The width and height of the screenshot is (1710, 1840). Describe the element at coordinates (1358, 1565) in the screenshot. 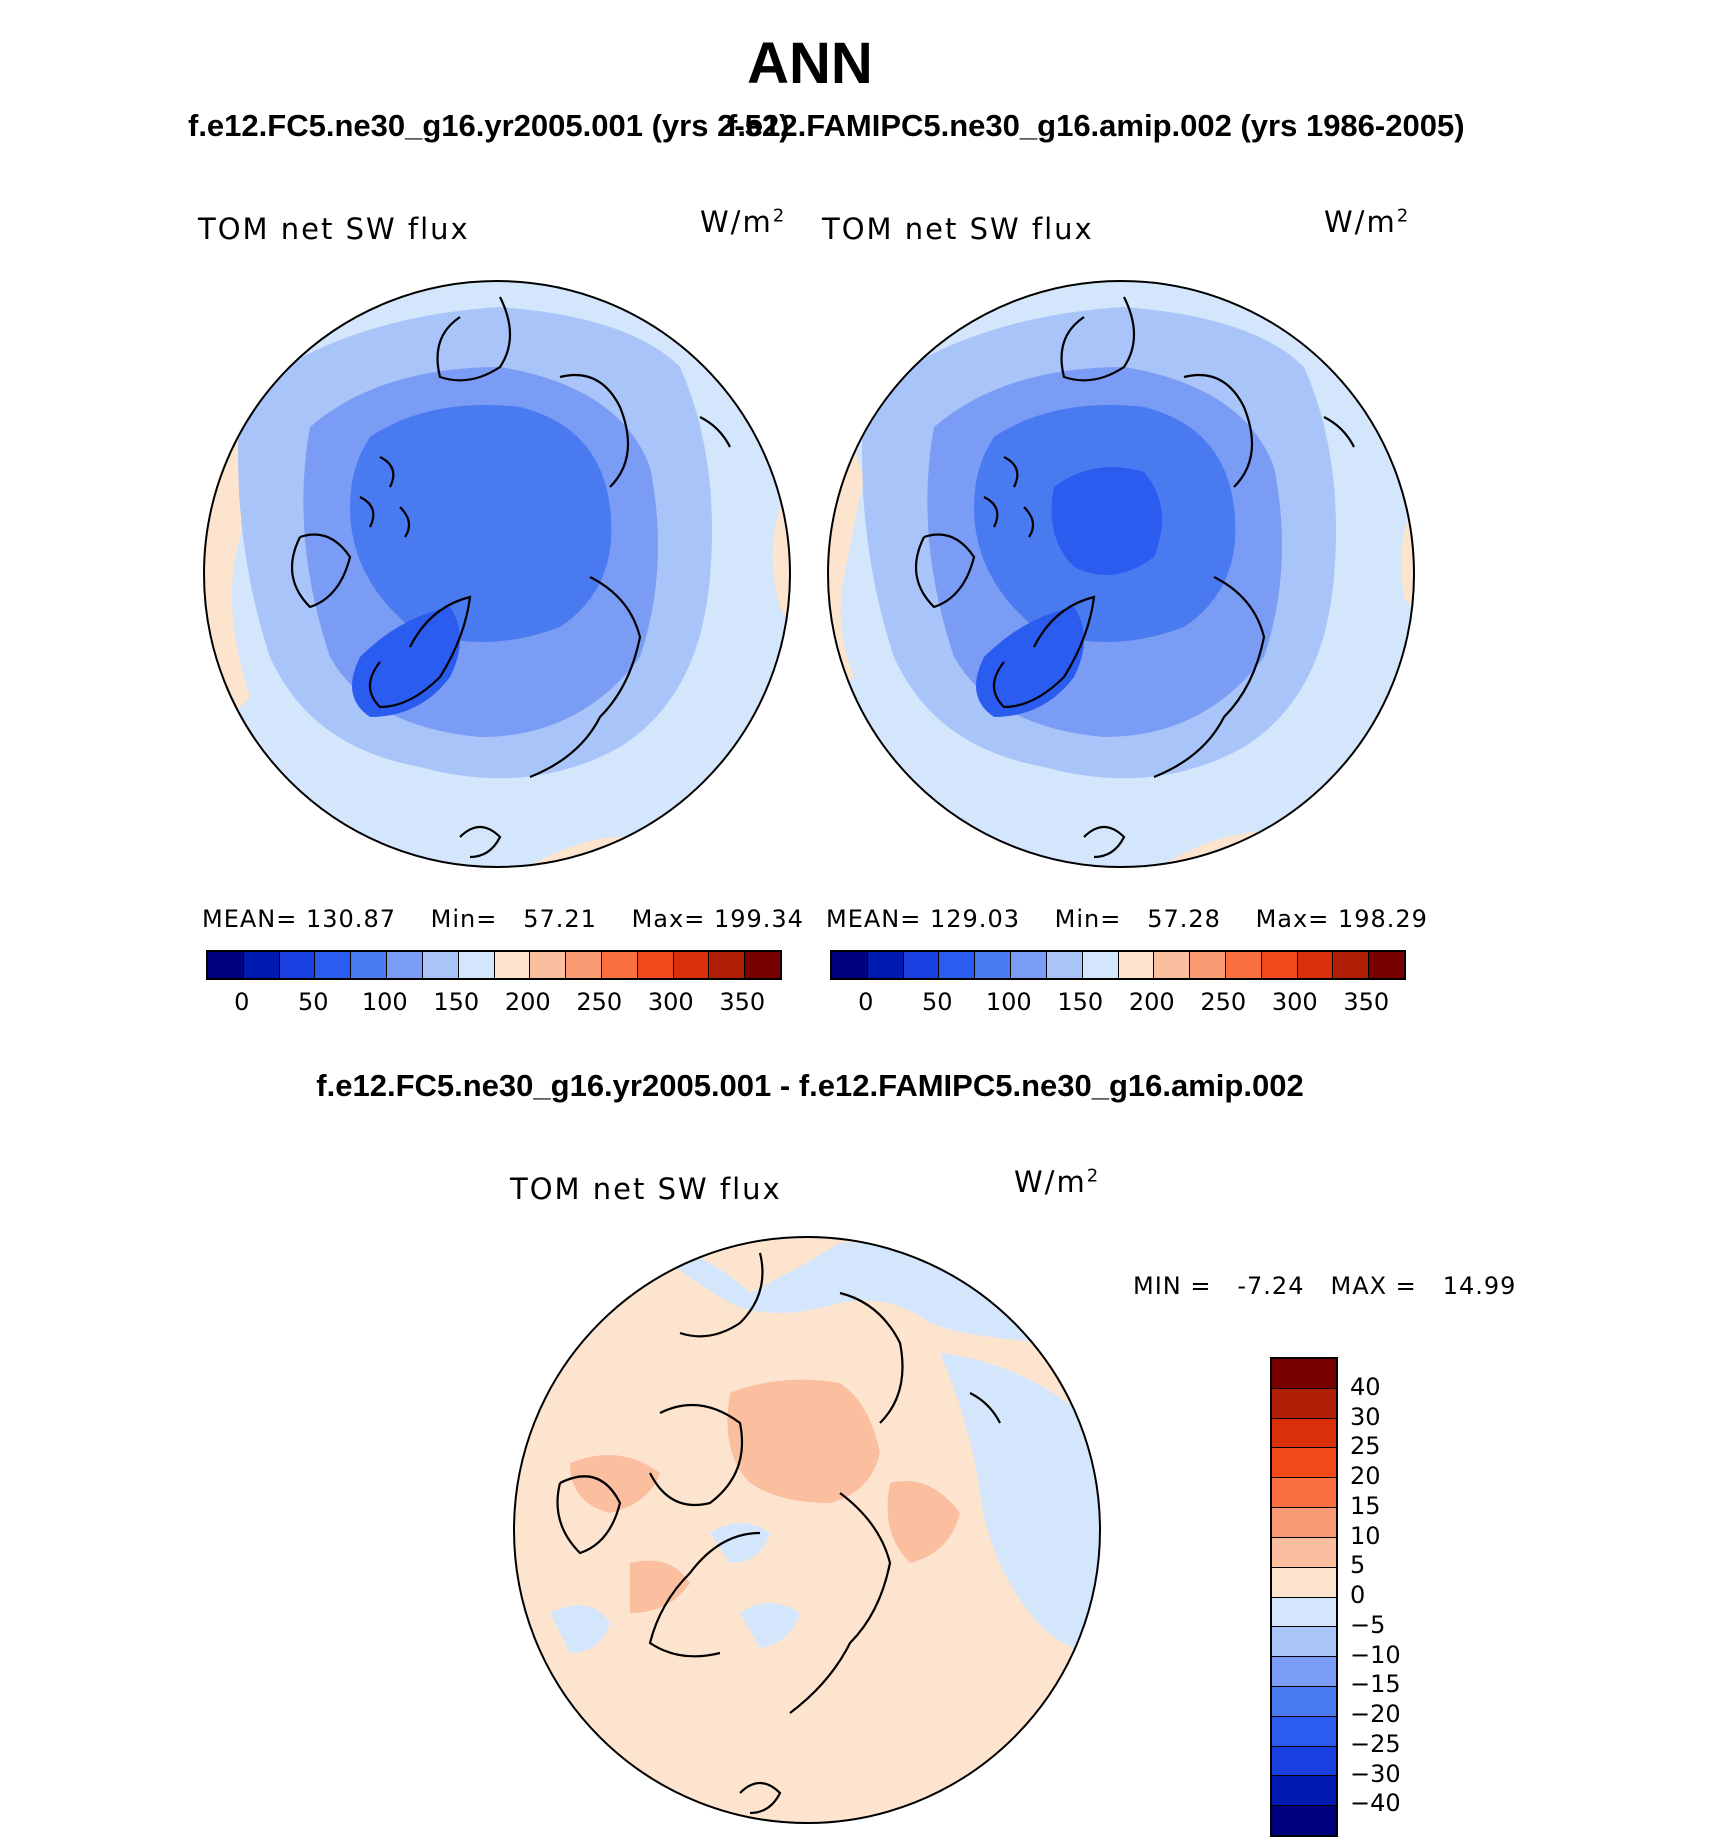

I see `colorbar-tick-label: 5` at that location.